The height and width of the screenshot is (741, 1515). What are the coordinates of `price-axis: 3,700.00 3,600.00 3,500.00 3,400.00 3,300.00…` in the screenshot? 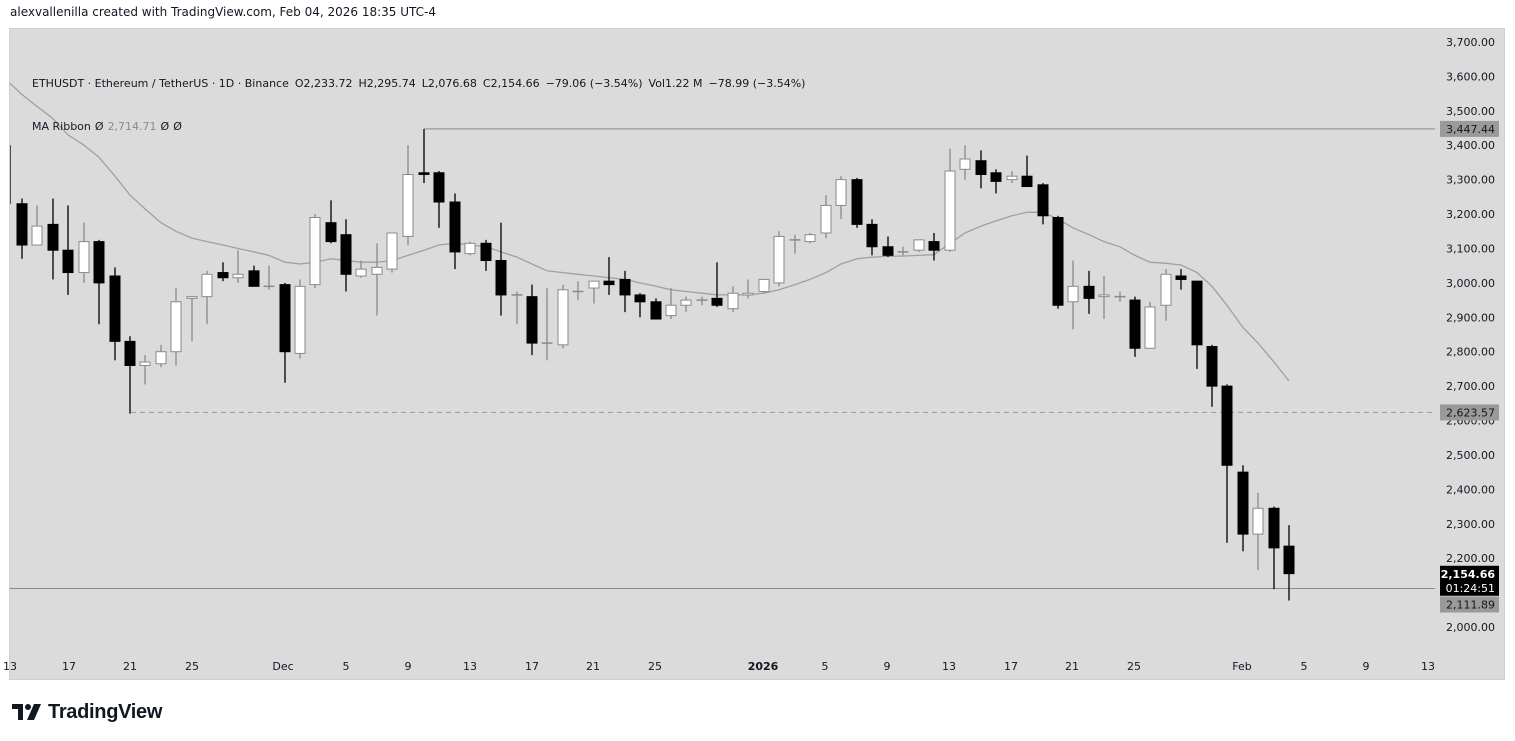 It's located at (1469, 335).